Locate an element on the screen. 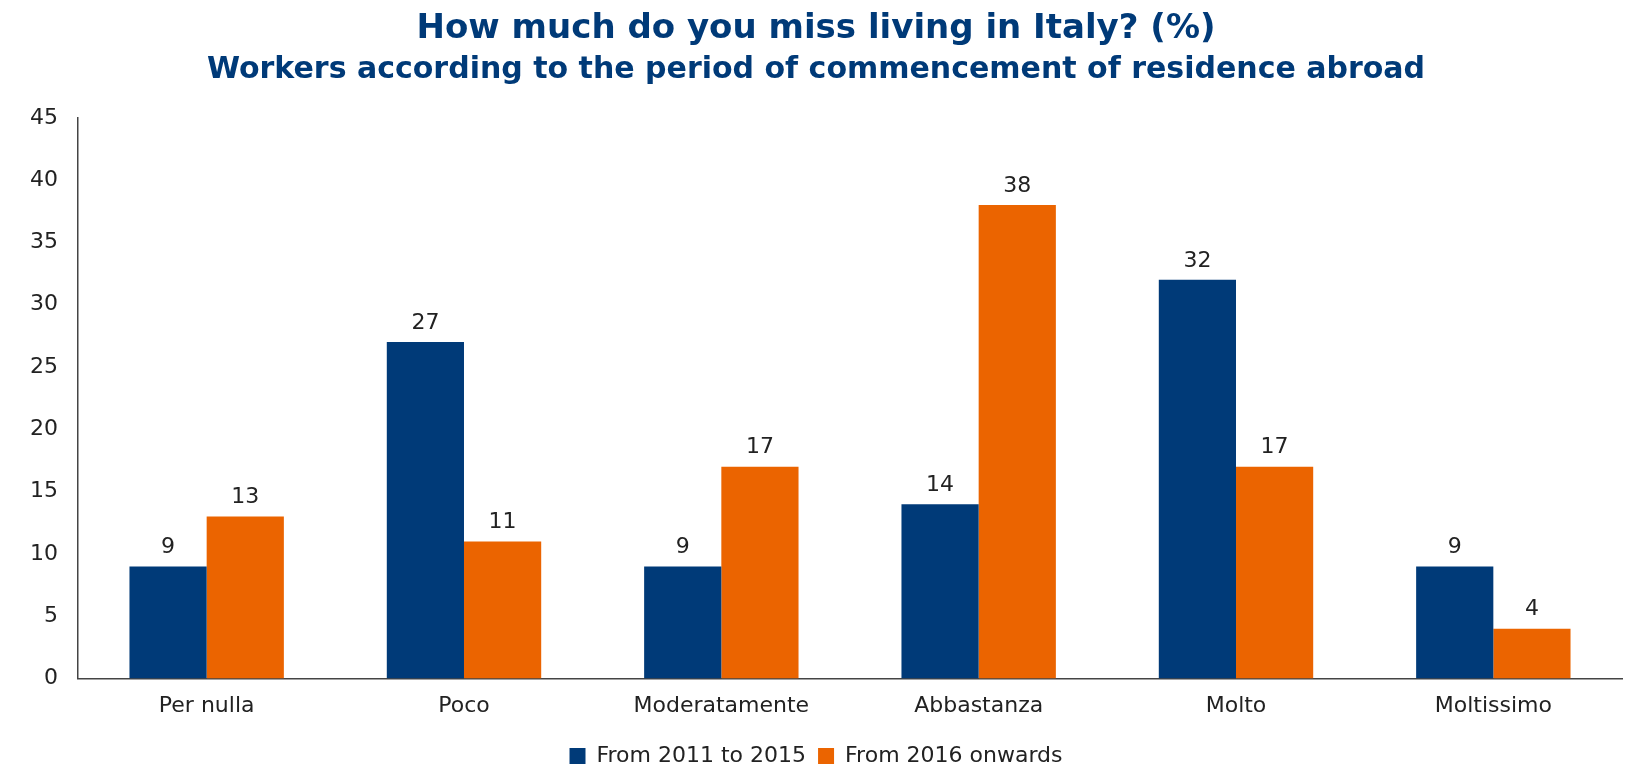 This screenshot has width=1652, height=782. x-tick-label: Moderatamente is located at coordinates (721, 704).